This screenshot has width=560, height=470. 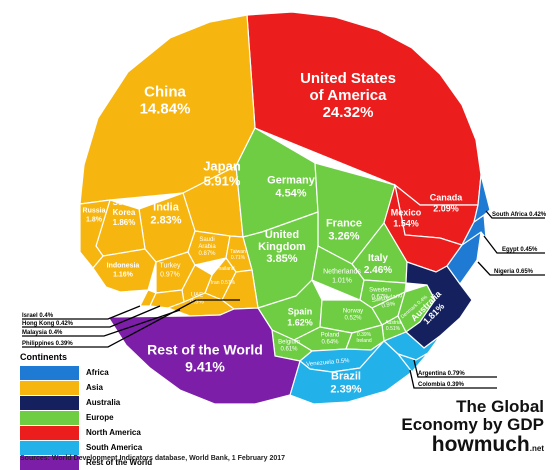 What do you see at coordinates (364, 338) in the screenshot?
I see `label-ireland: 0.39% Ireland` at bounding box center [364, 338].